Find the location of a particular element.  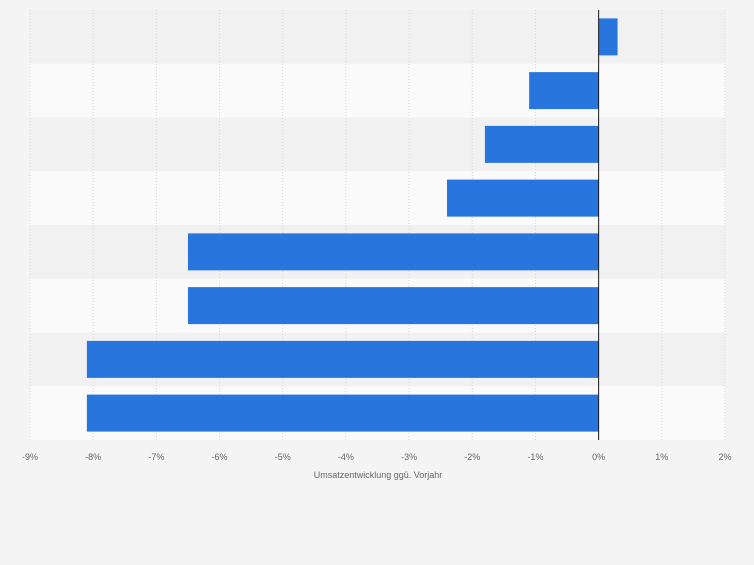

x-tick-label-6: -4% is located at coordinates (346, 457).